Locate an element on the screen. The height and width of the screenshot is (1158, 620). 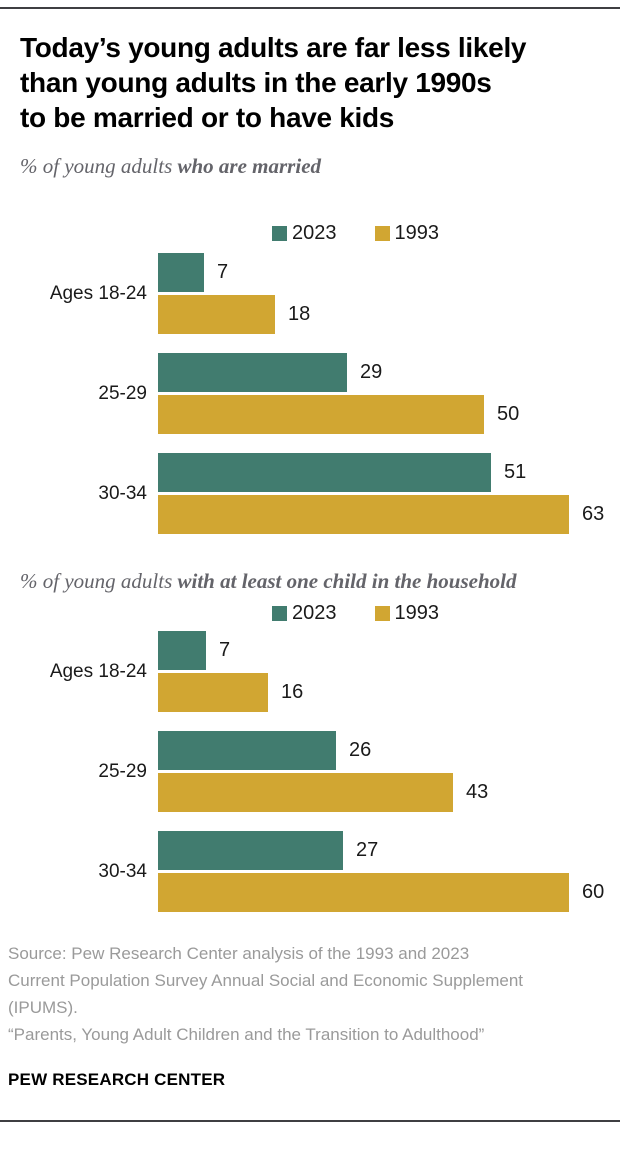
bar-row: 43 is located at coordinates (389, 792).